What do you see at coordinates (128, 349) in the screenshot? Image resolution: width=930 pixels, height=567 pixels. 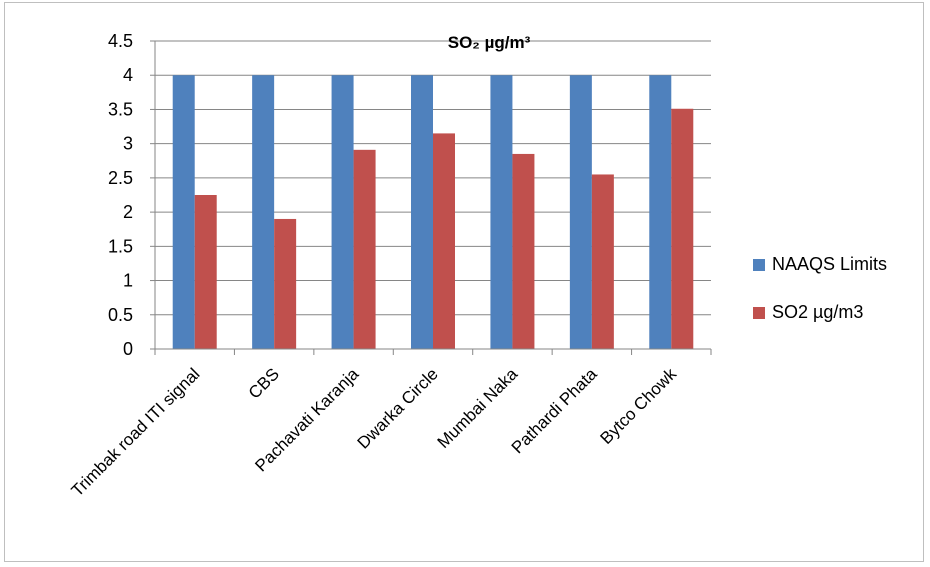 I see `y-tick-label: 0` at bounding box center [128, 349].